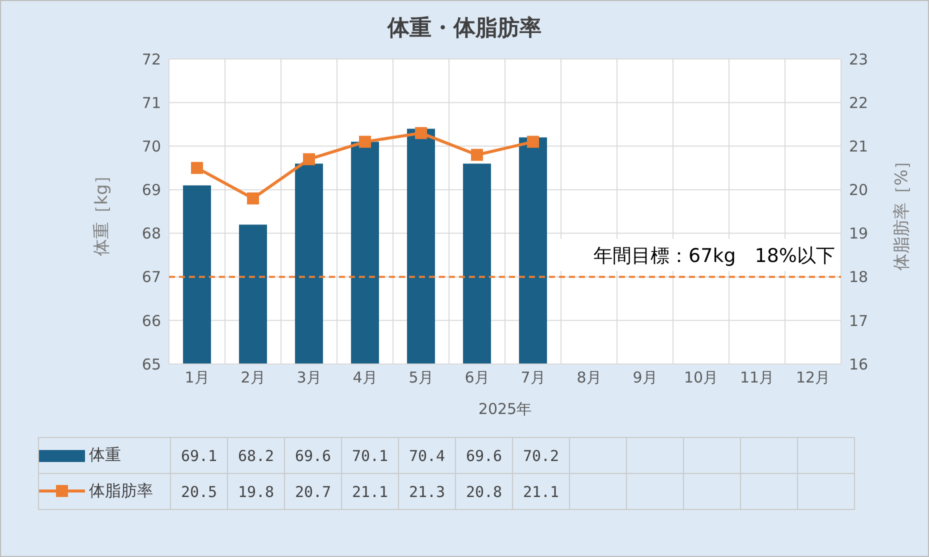 The width and height of the screenshot is (929, 557). I want to click on y2-tick-label: 22, so click(858, 103).